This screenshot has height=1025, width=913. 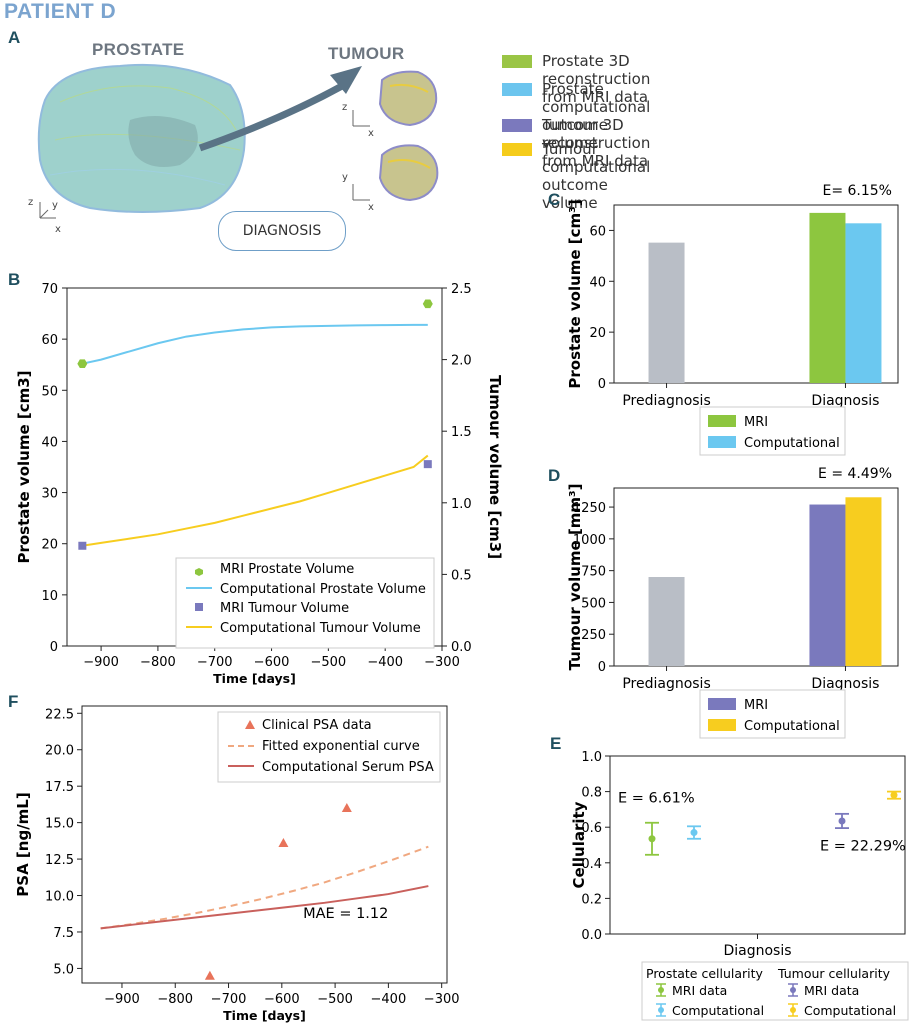 What do you see at coordinates (597, 282) in the screenshot?
I see `chart-c-ytick-label: 40` at bounding box center [597, 282].